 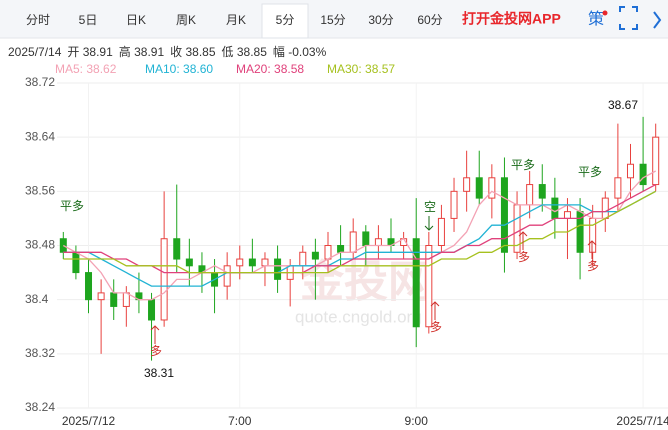 I want to click on x-tick-label: 2025/7/12, so click(x=89, y=421).